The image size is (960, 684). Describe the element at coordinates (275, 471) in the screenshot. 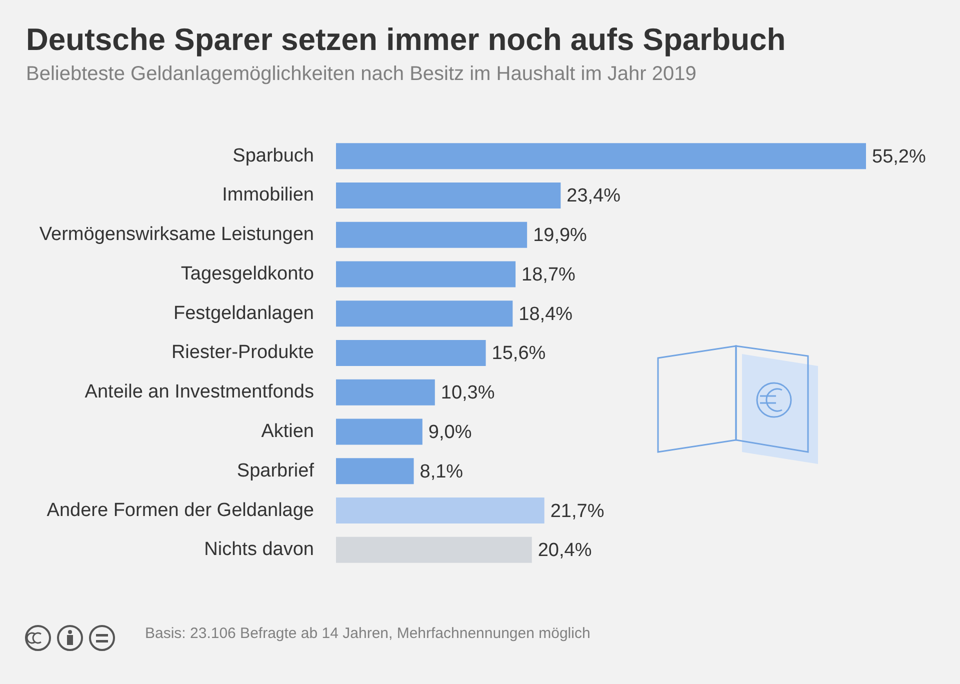

I see `y-tick-label: Sparbrief` at that location.